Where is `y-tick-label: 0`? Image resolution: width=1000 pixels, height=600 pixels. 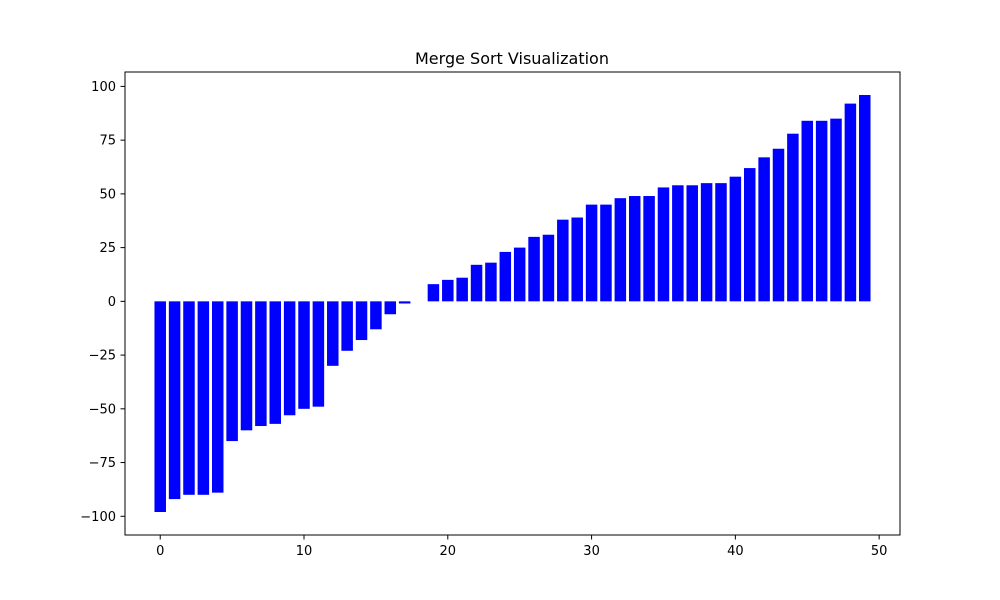 y-tick-label: 0 is located at coordinates (112, 302).